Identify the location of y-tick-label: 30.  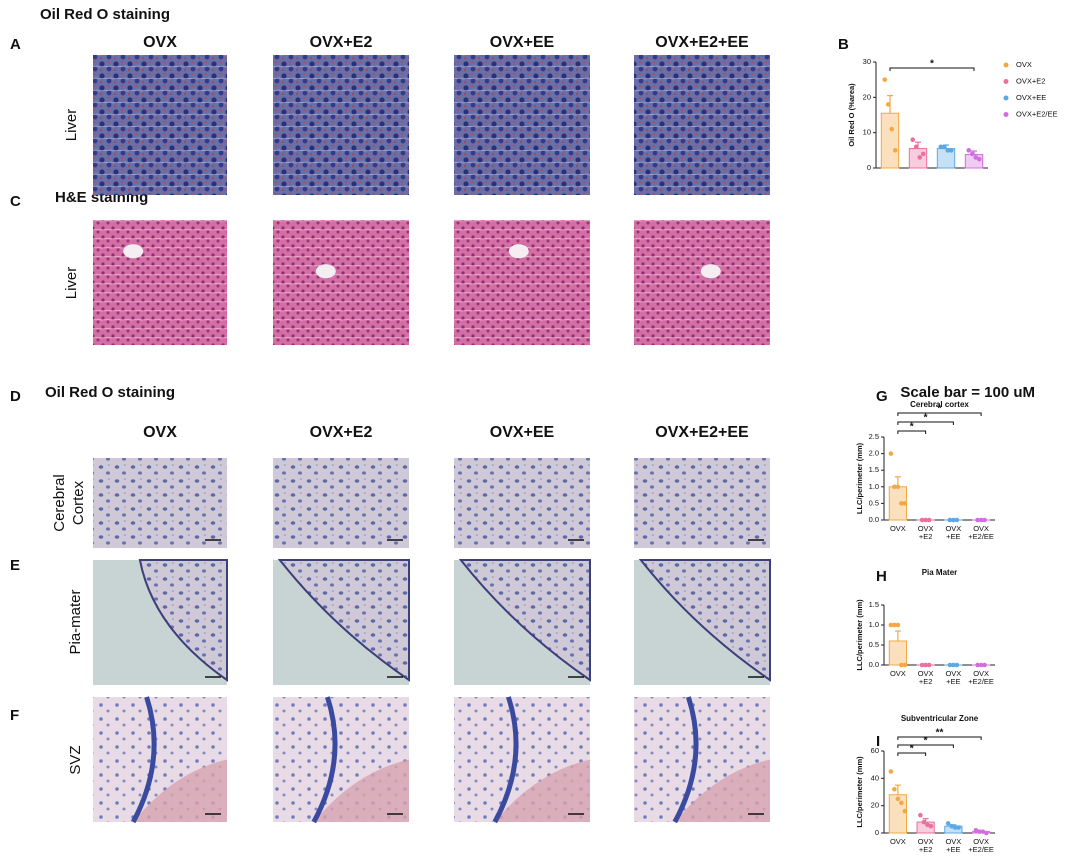
(867, 61).